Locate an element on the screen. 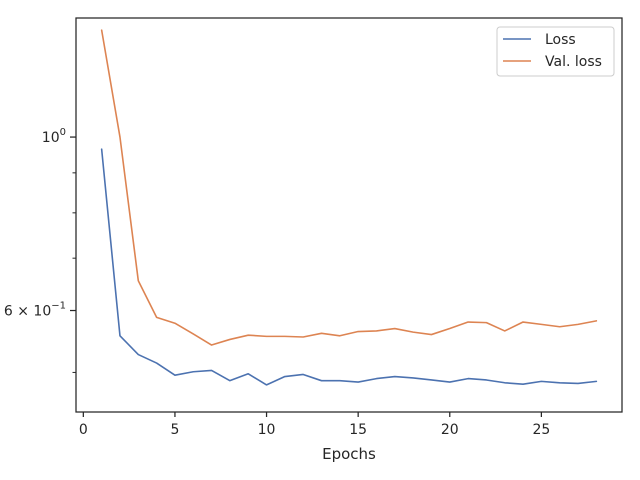  x-tick-label: 25 is located at coordinates (541, 430).